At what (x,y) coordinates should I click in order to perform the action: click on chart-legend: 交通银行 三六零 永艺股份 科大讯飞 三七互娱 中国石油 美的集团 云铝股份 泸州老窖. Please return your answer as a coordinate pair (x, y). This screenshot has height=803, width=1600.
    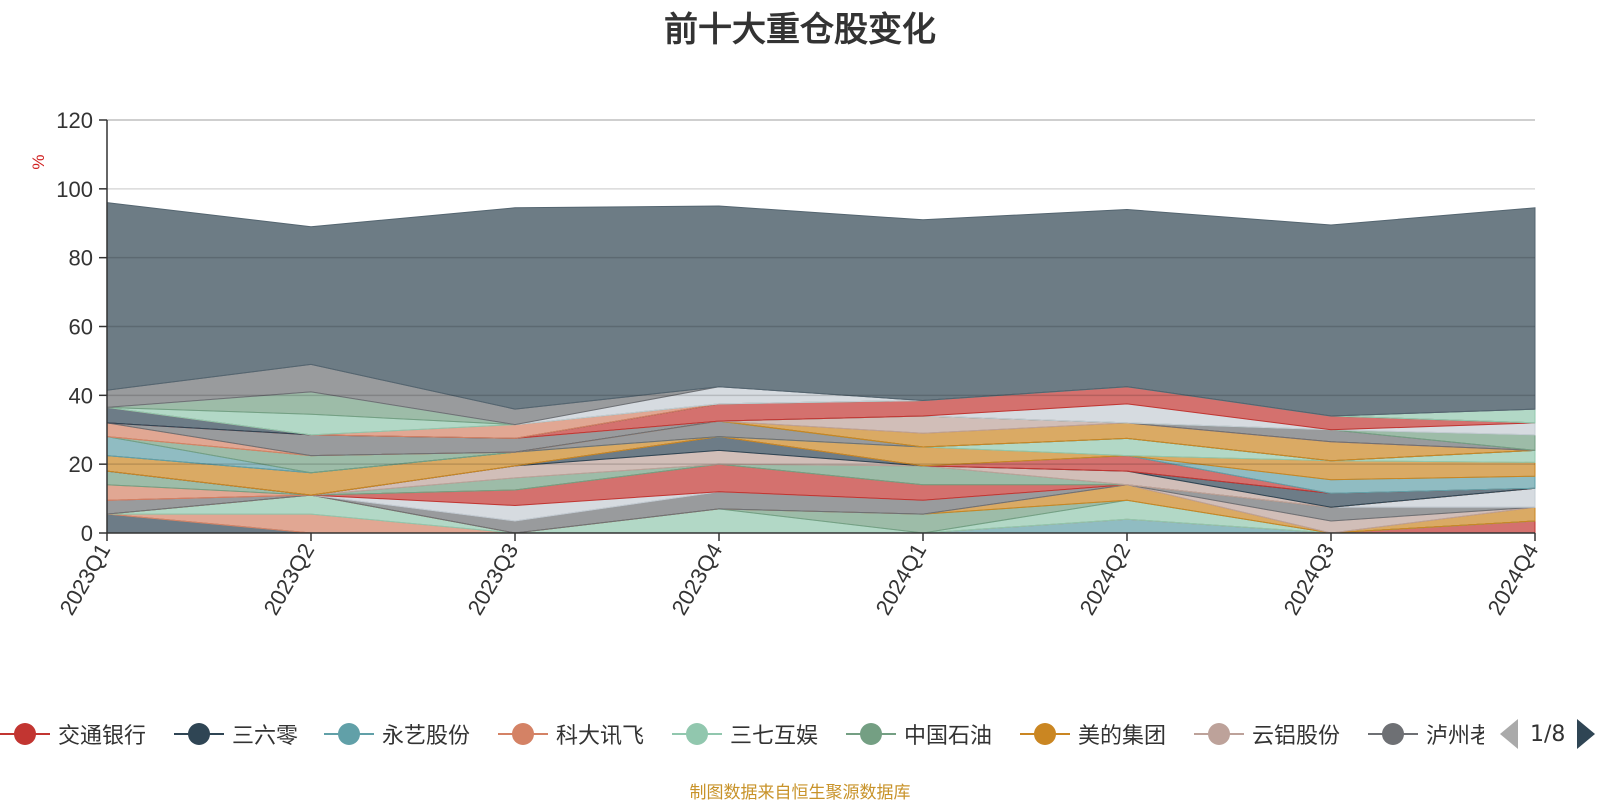
    Looking at the image, I should click on (742, 734).